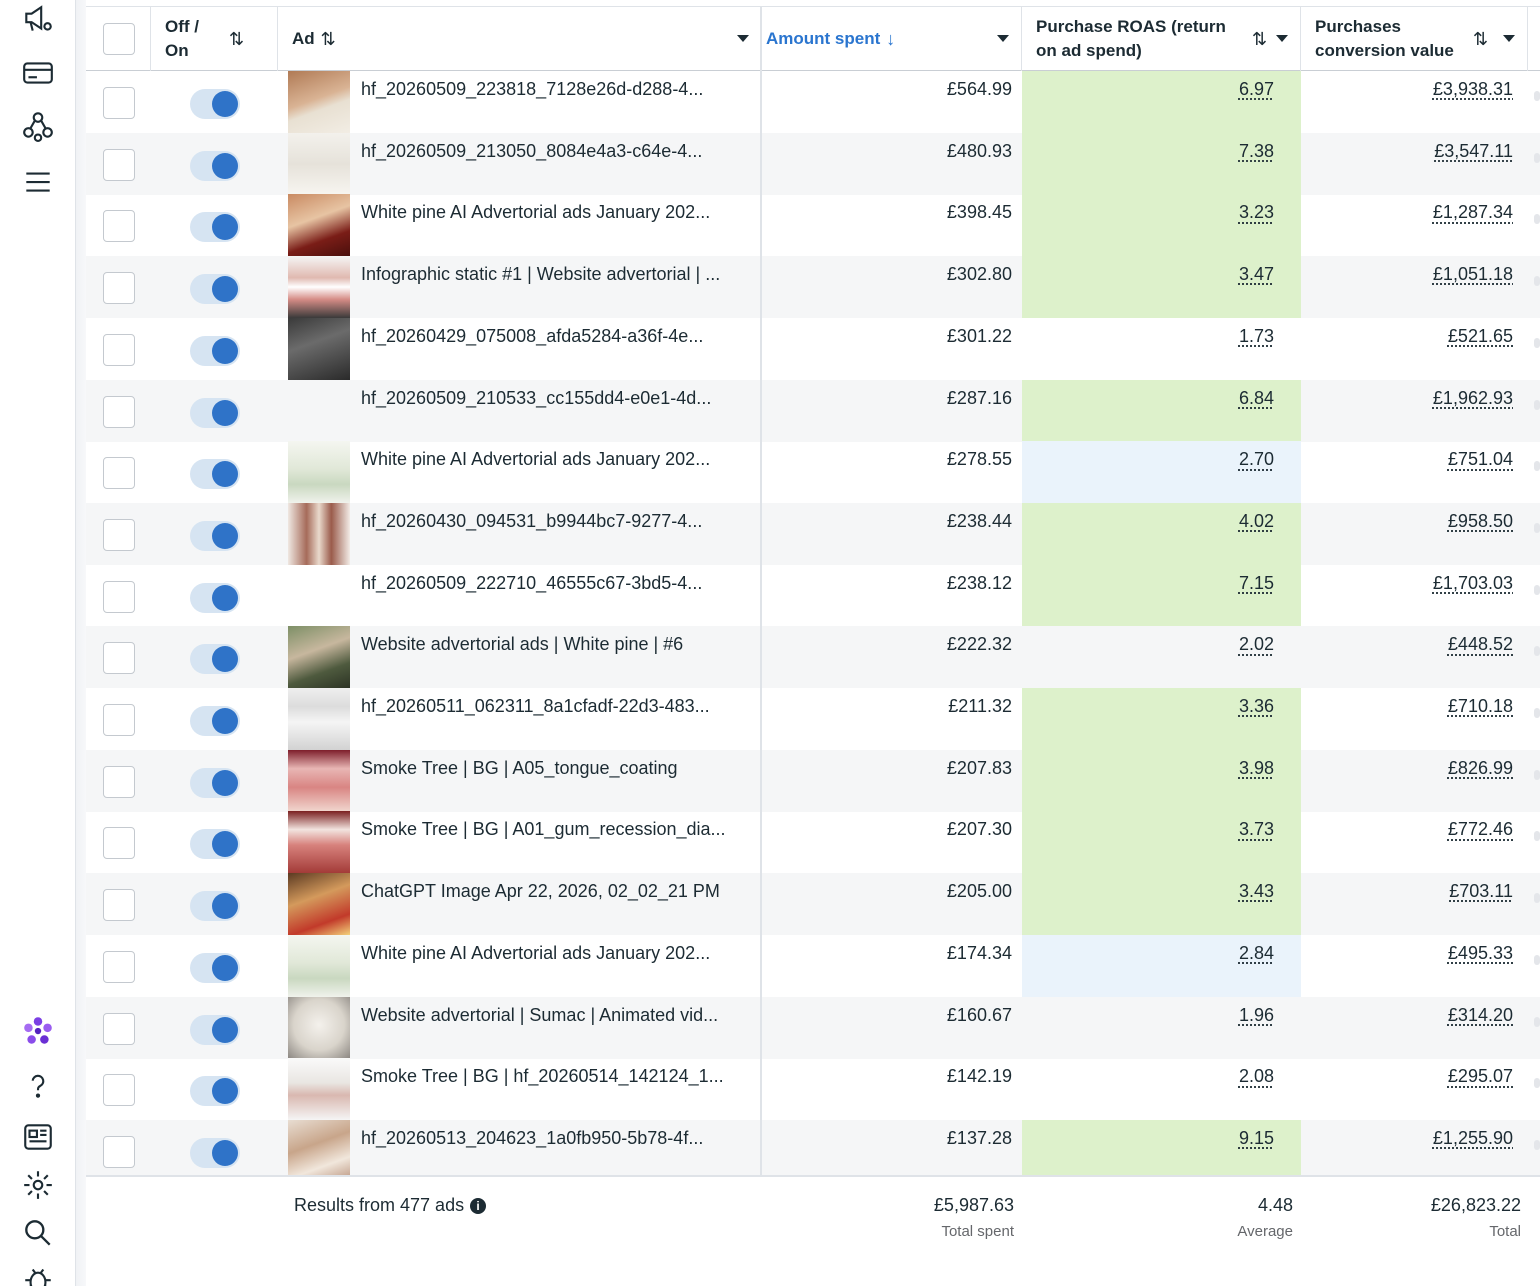 This screenshot has height=1286, width=1540. Describe the element at coordinates (1256, 1137) in the screenshot. I see `purchase-roas: 9.15` at that location.